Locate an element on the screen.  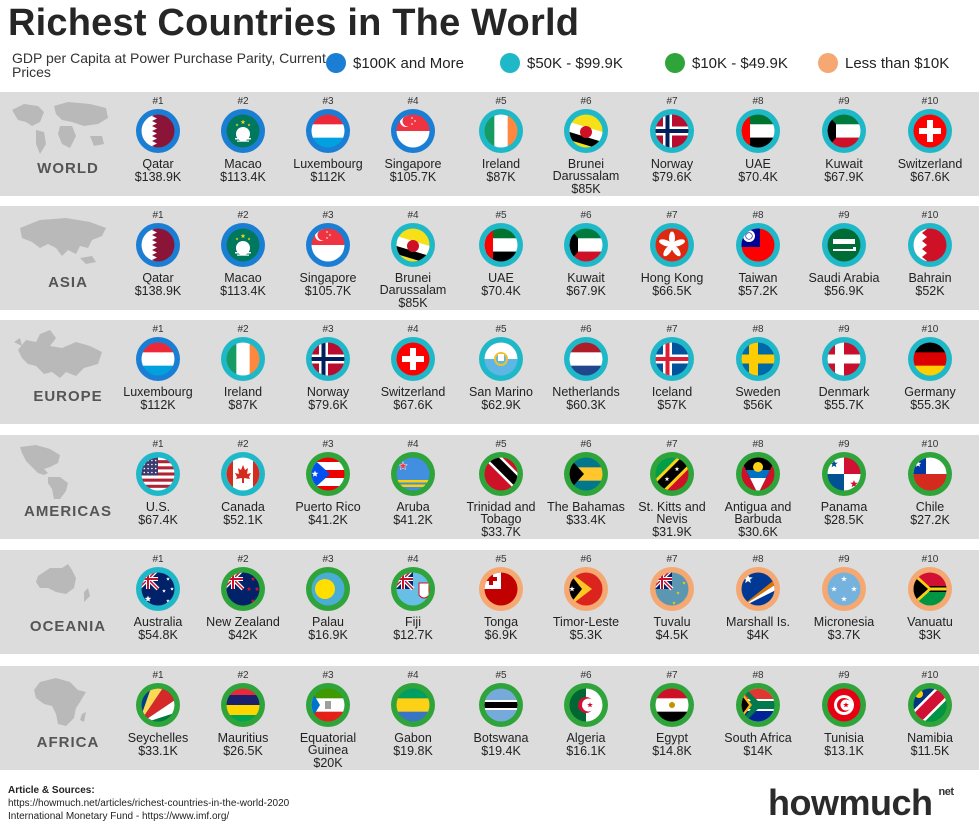
egypt-flag-icon is located at coordinates (672, 705).